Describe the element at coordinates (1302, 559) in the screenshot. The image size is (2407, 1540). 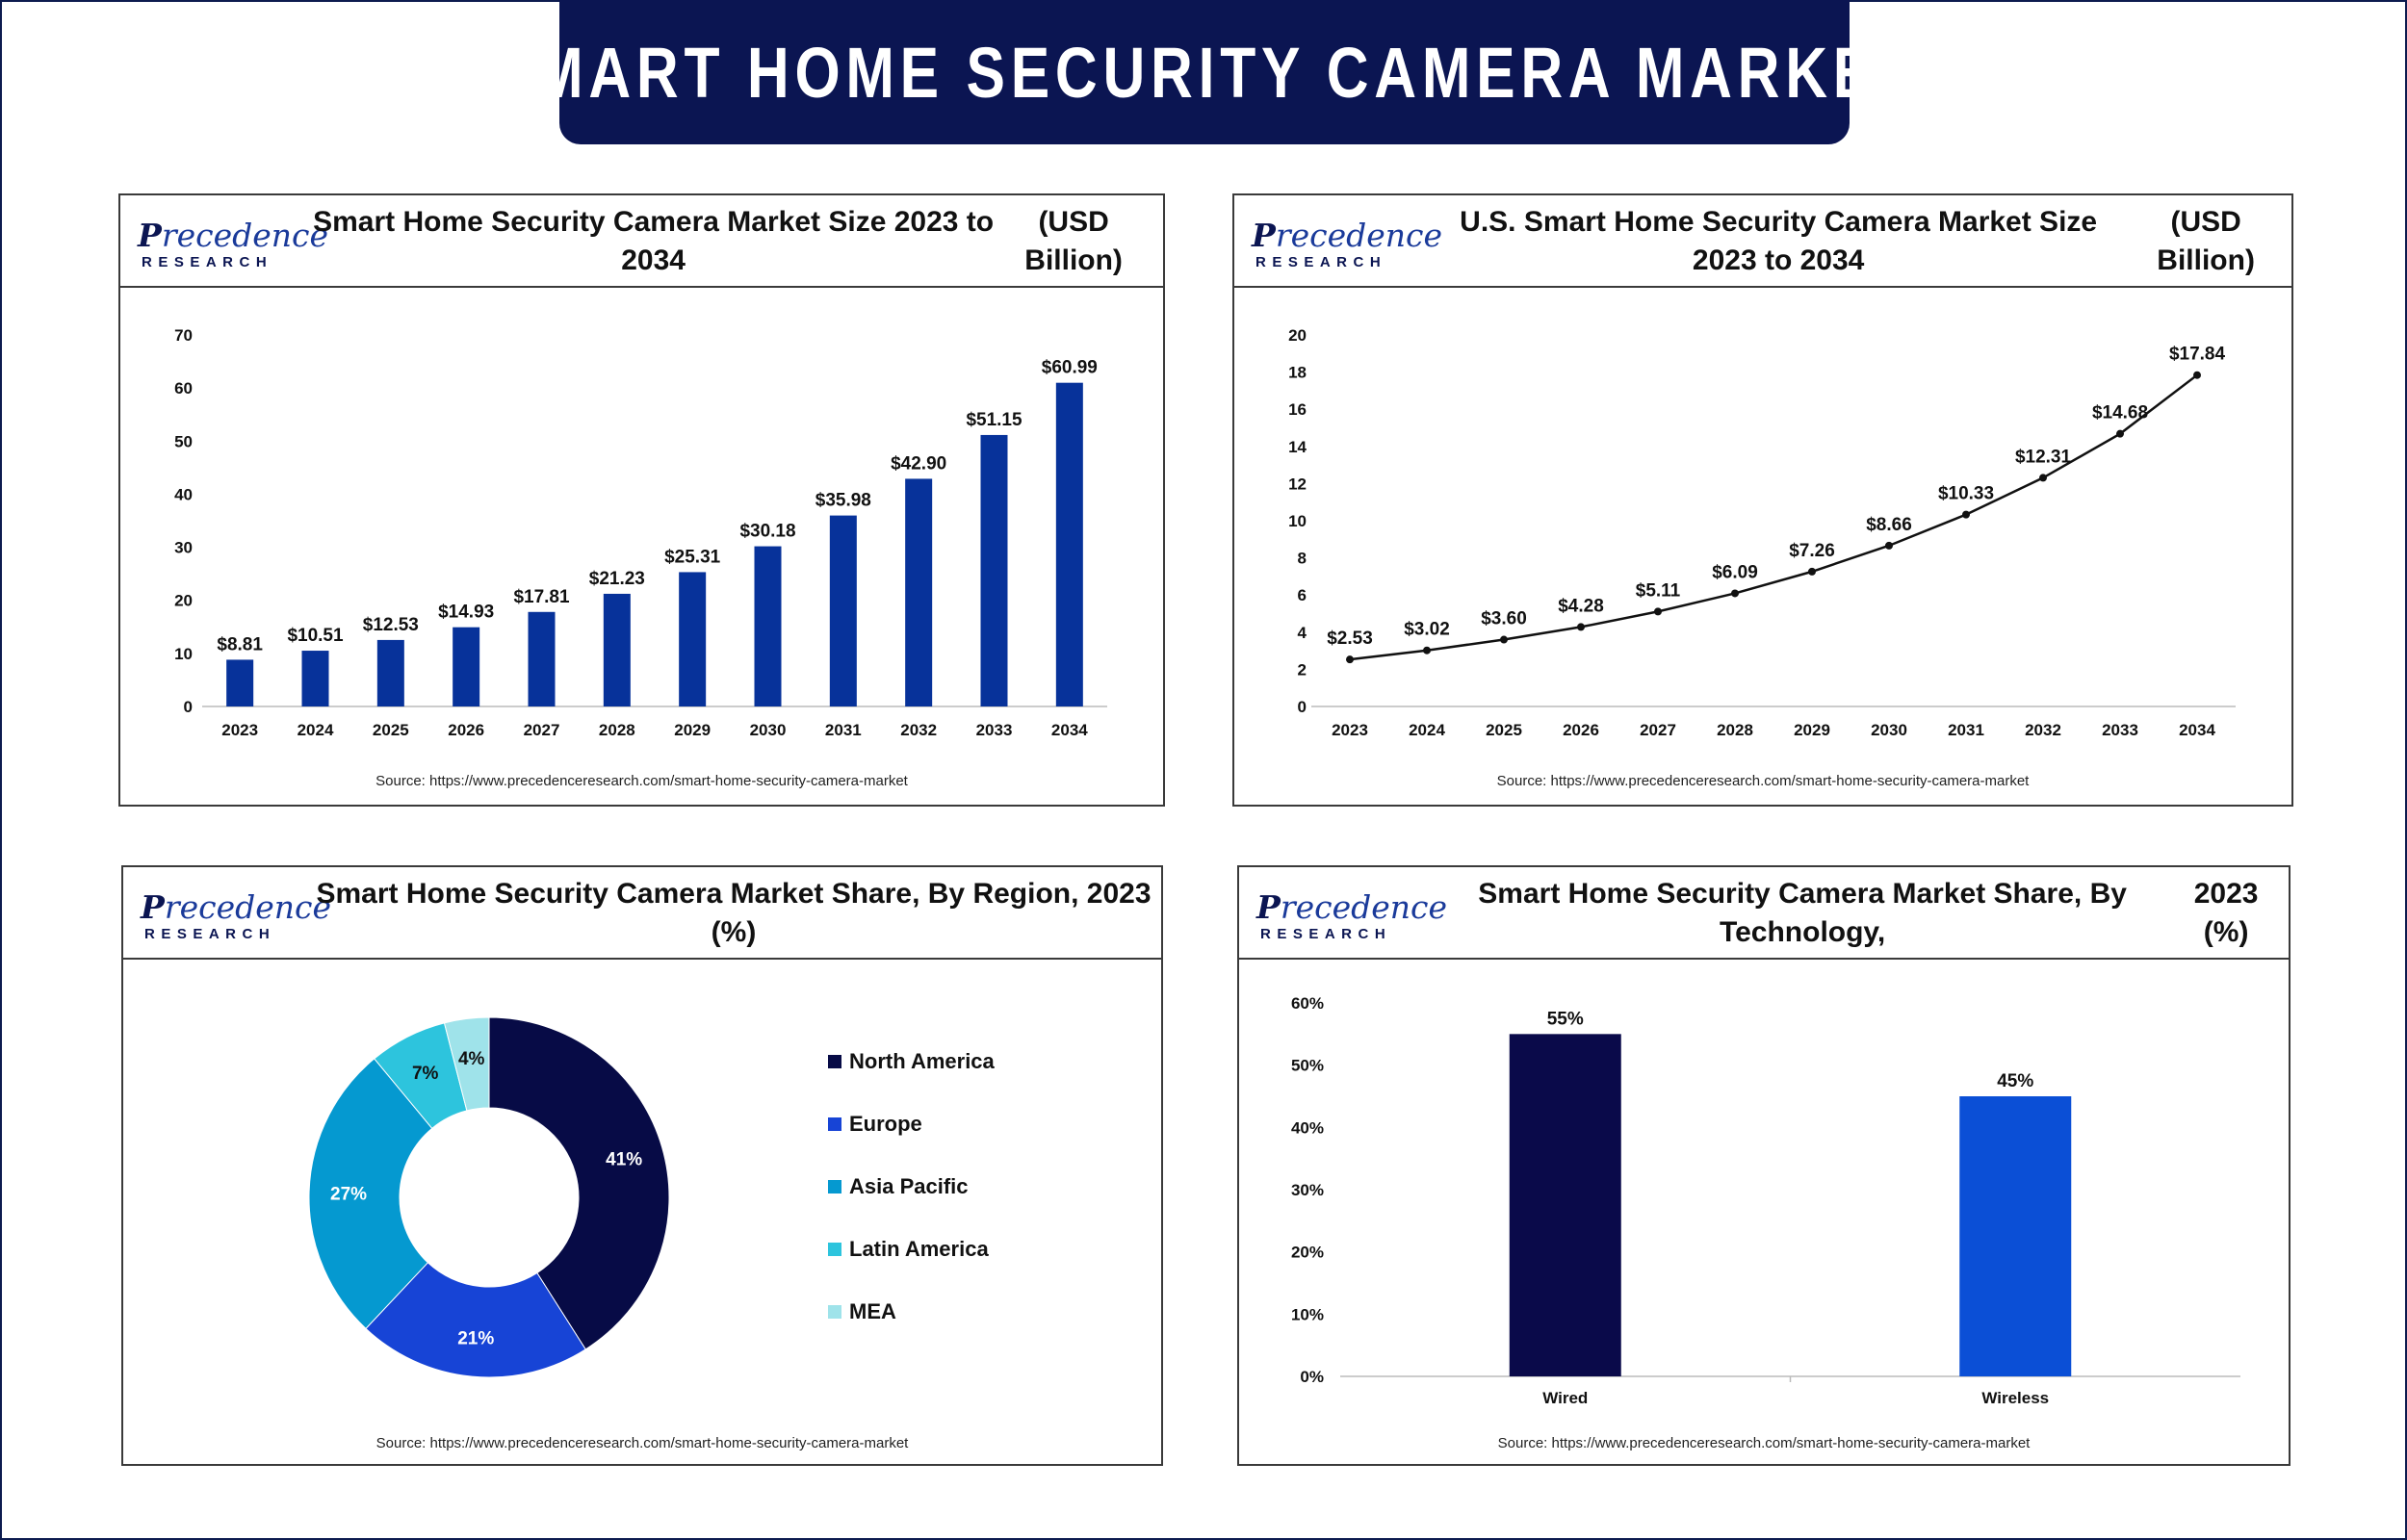
I see `y-tick-label: 8` at that location.